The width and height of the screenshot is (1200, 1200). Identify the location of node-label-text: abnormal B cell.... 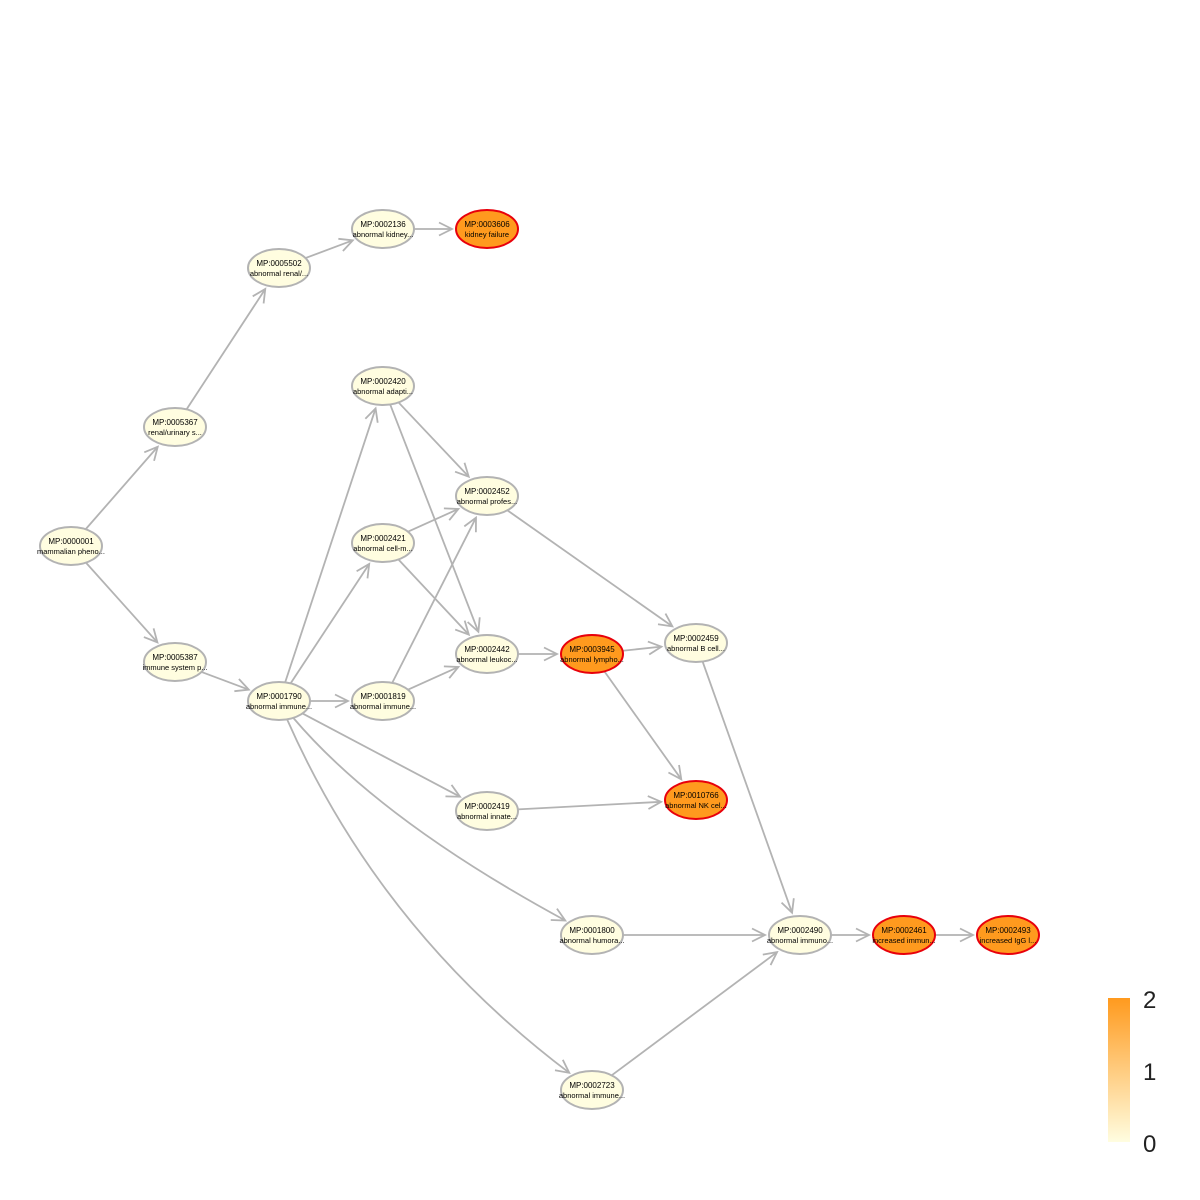
(696, 648).